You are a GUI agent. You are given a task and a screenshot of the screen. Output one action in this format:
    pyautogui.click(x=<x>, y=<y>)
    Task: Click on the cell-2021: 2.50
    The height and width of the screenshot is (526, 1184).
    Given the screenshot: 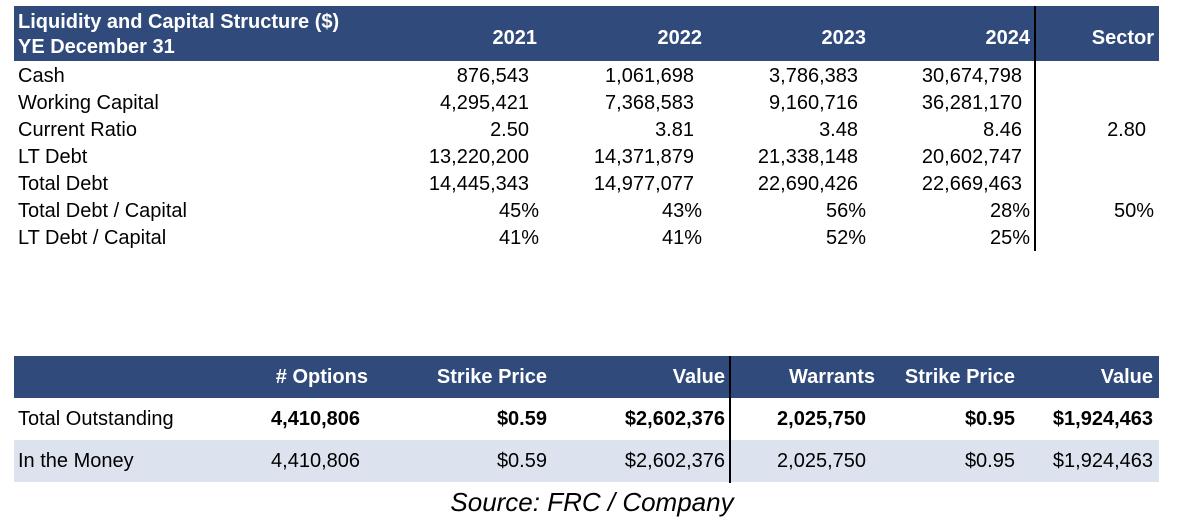 What is the action you would take?
    pyautogui.click(x=509, y=130)
    